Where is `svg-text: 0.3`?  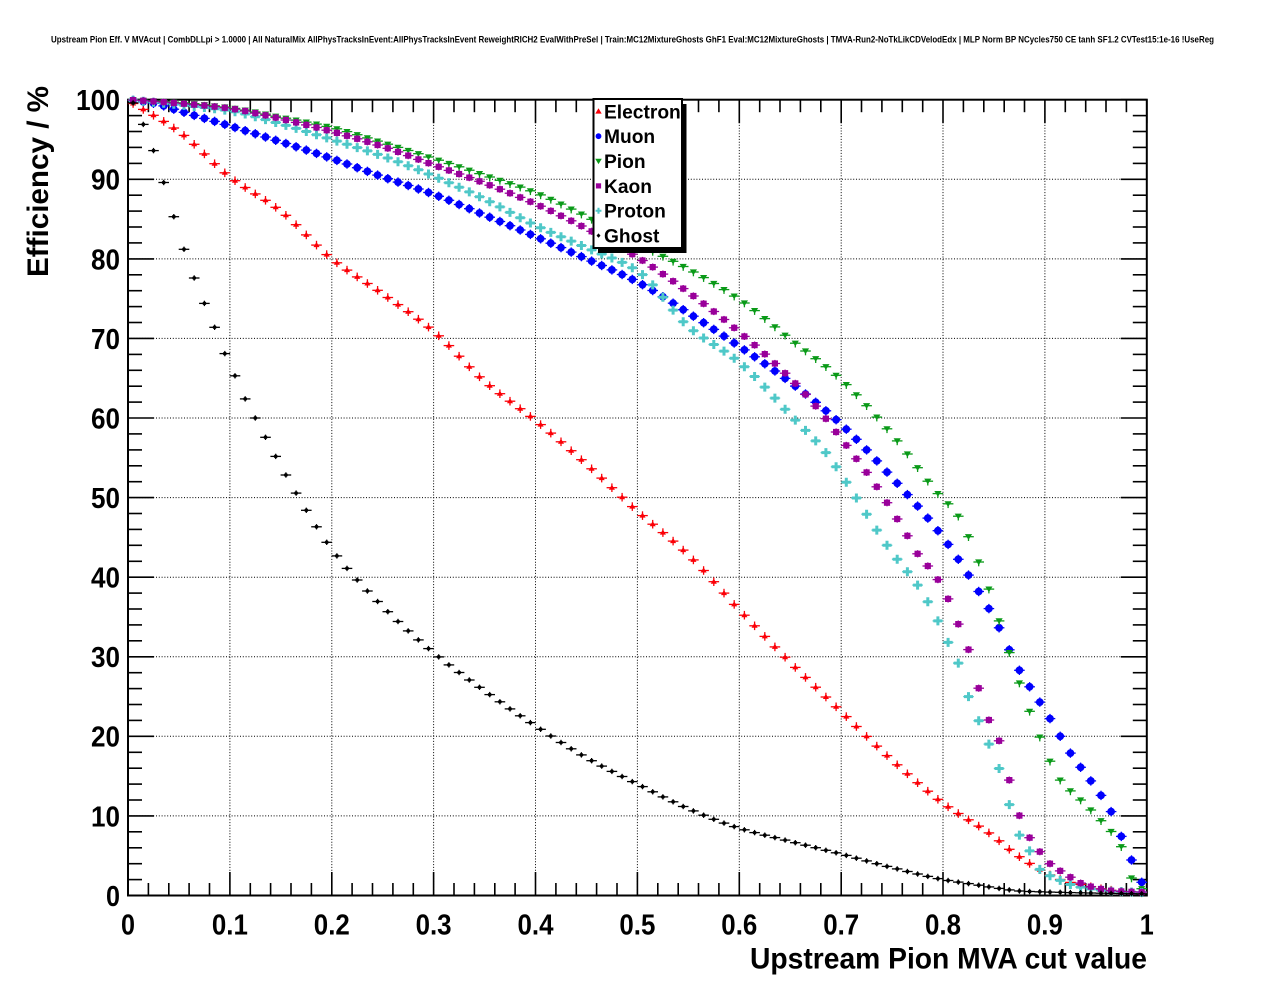 svg-text: 0.3 is located at coordinates (434, 926).